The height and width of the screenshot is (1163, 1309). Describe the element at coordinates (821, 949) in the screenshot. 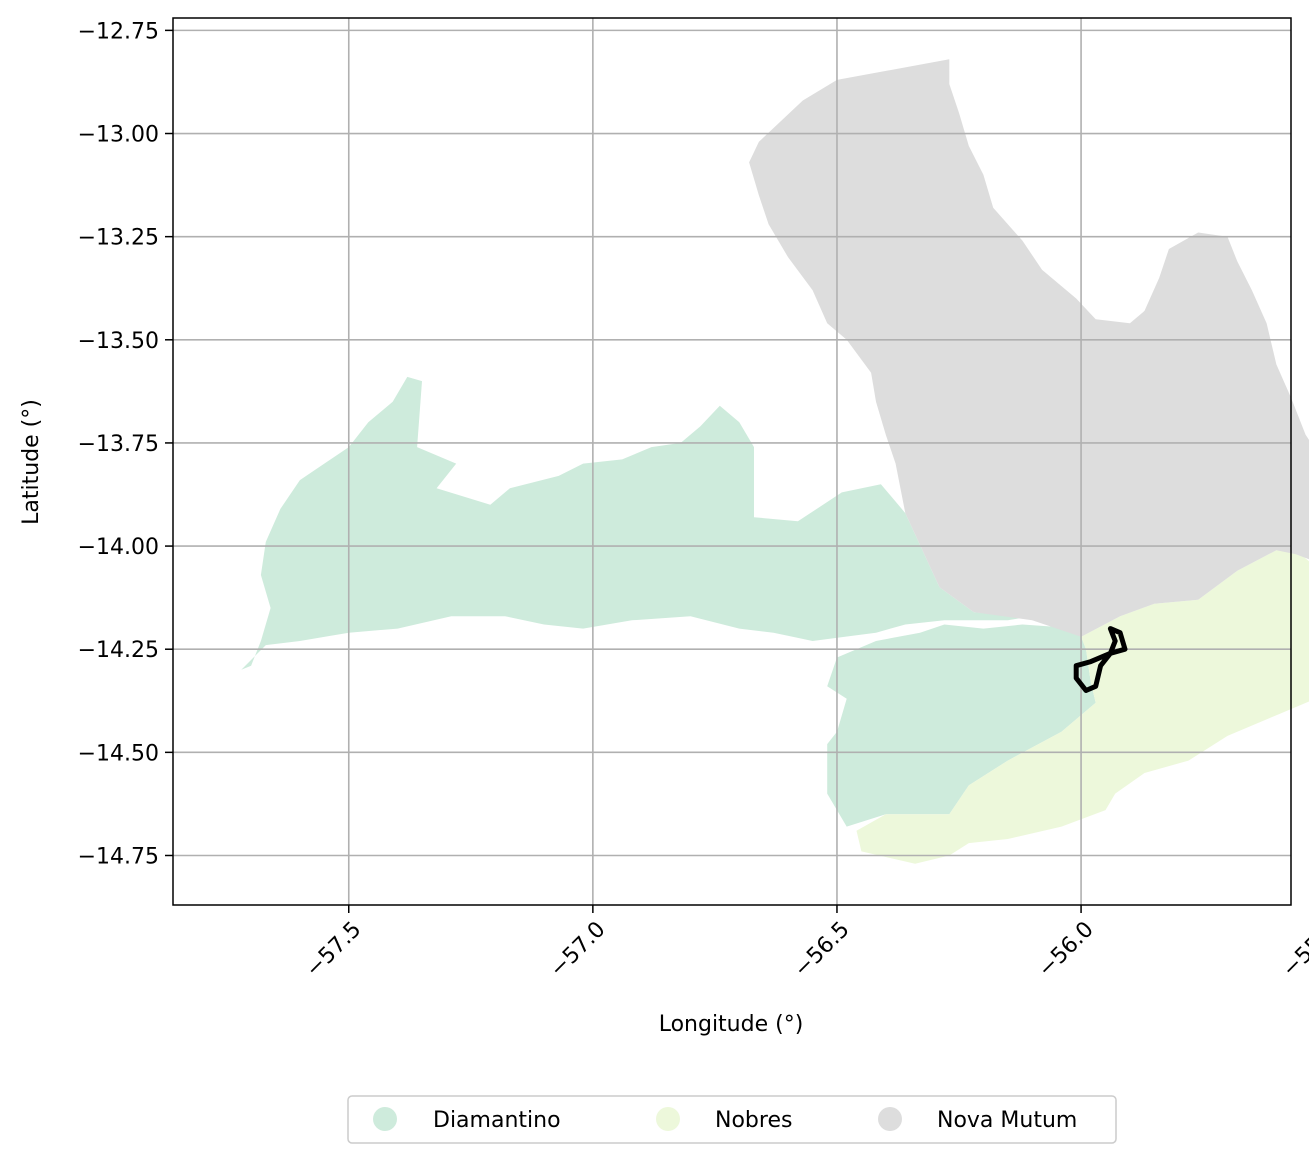

I see `x-tick-label: −56.5` at that location.